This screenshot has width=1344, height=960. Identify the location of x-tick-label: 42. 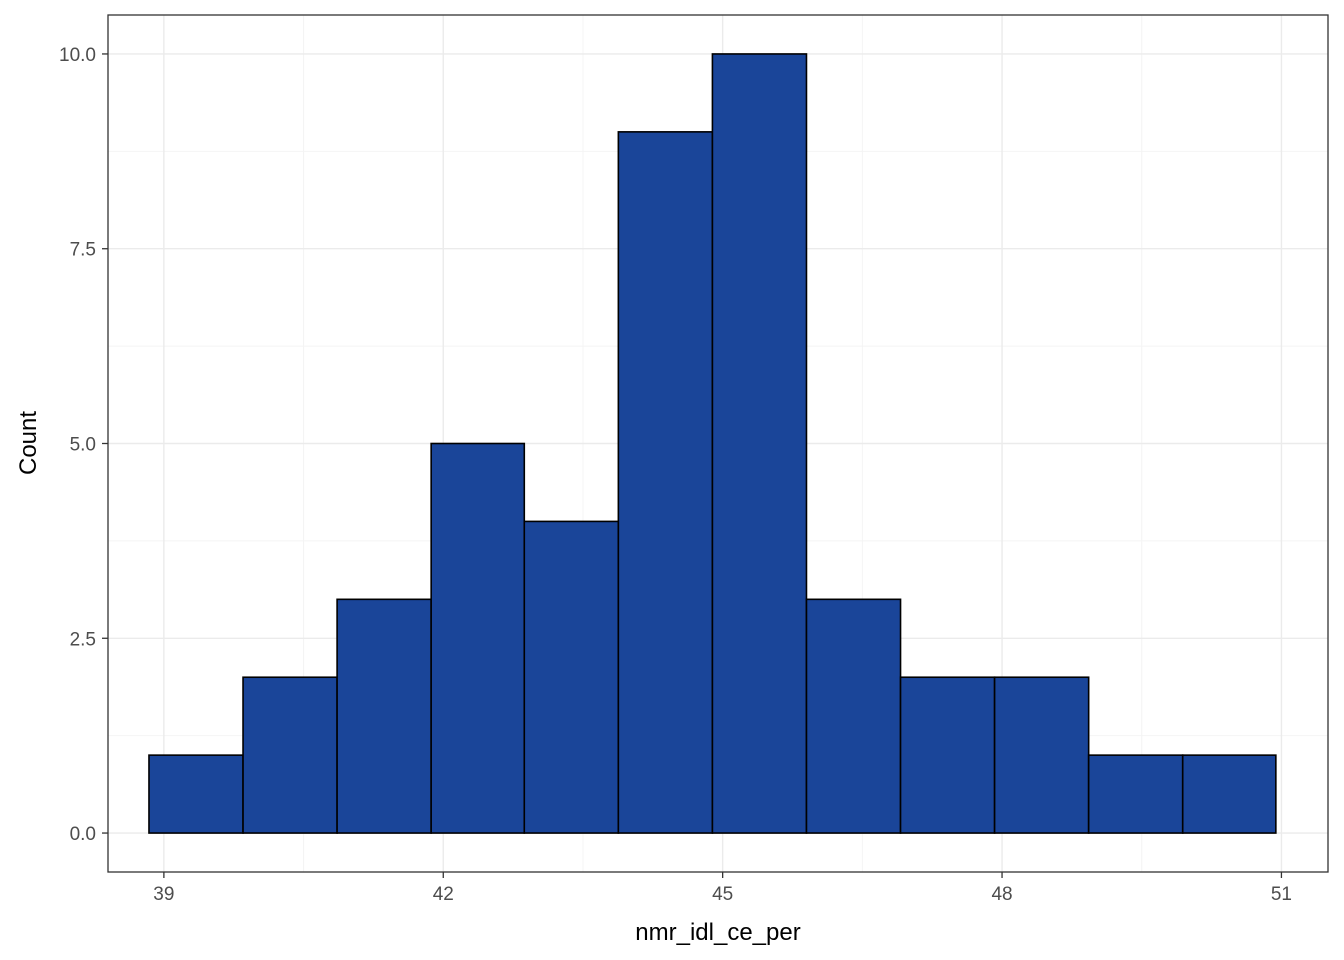
(443, 894).